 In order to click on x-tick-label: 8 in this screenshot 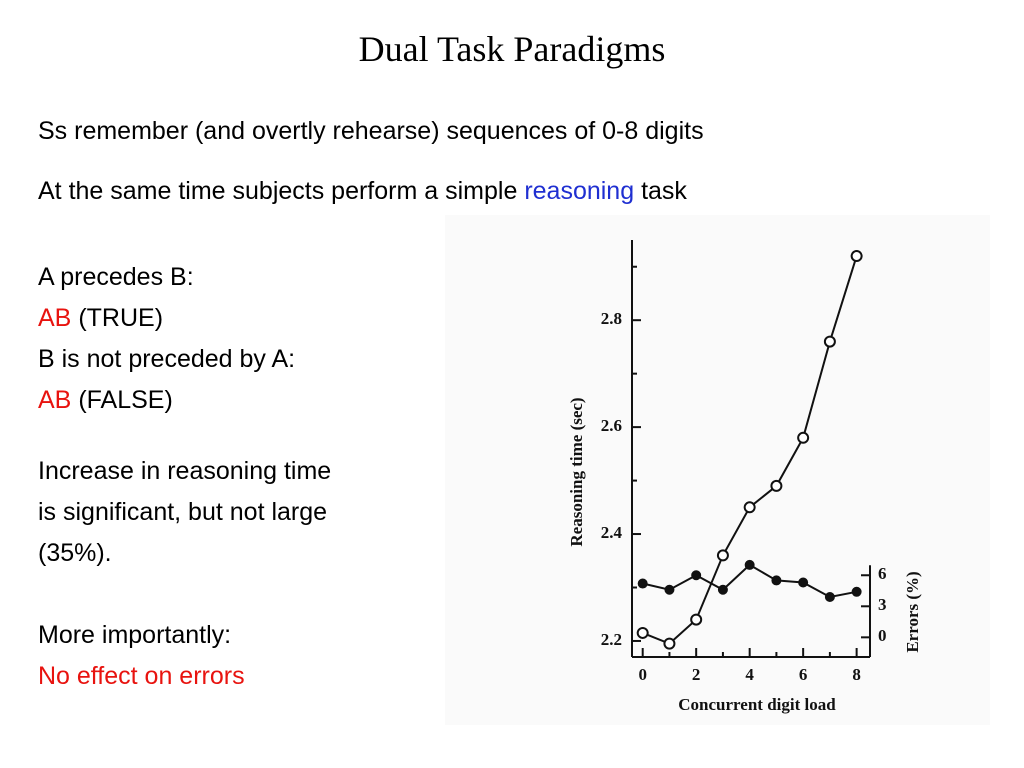, I will do `click(856, 674)`.